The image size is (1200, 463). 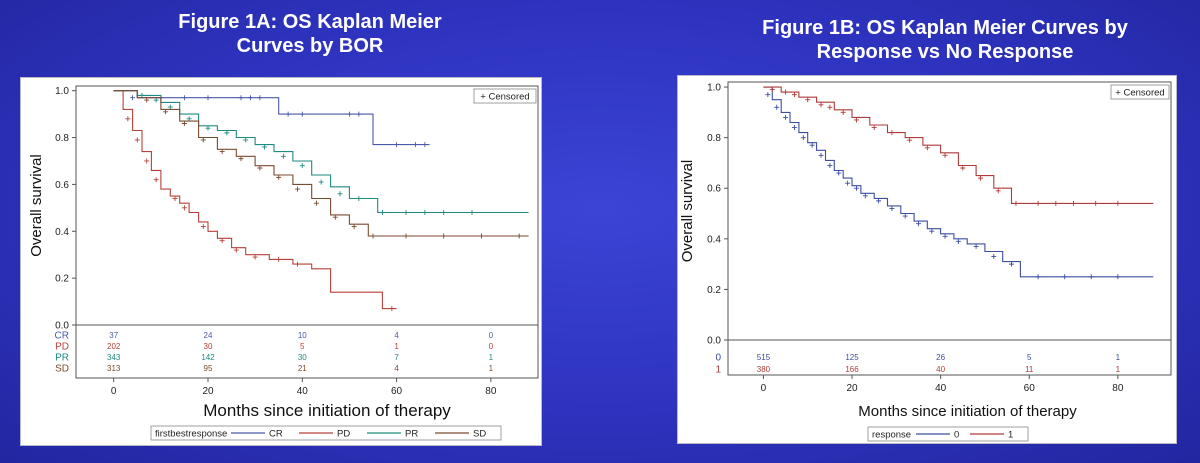 I want to click on risk-count: 1, so click(x=1118, y=357).